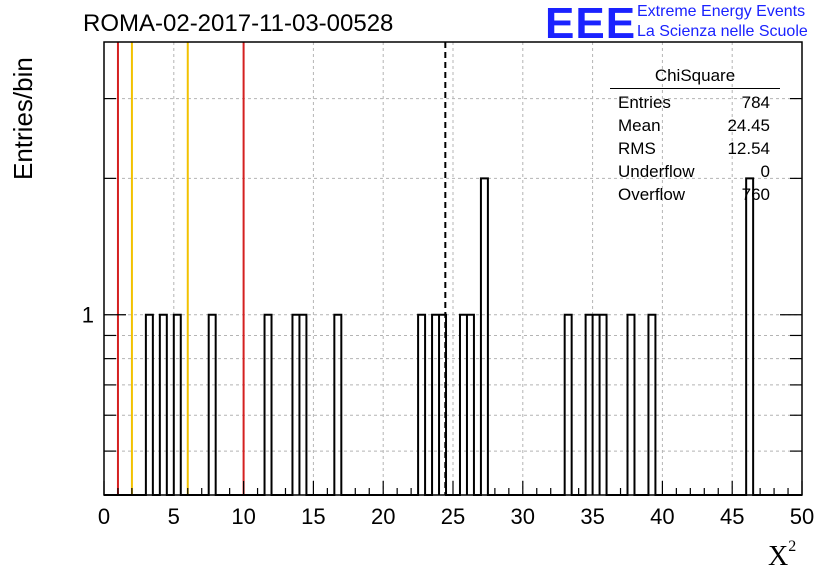 The width and height of the screenshot is (836, 573). Describe the element at coordinates (722, 31) in the screenshot. I see `eee-logo-line2: La Scienza nelle Scuole` at that location.